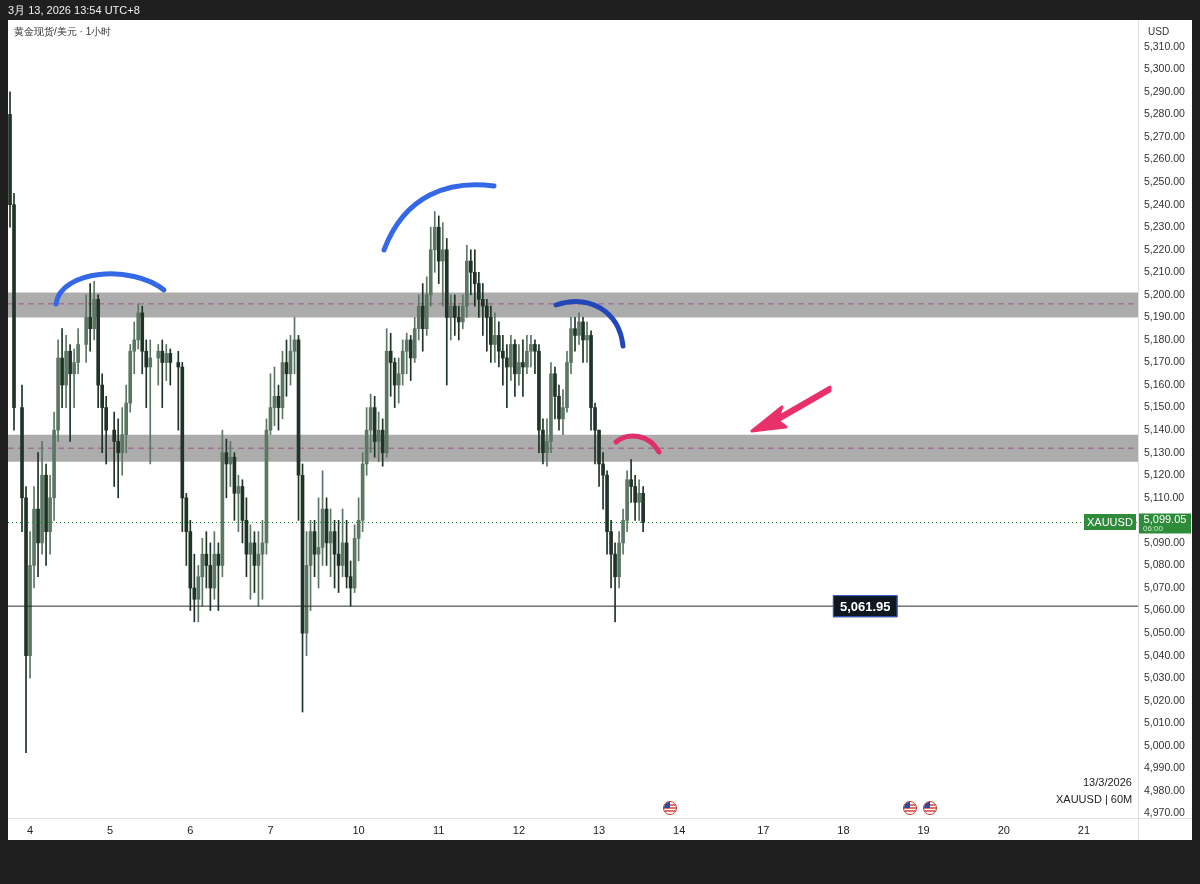  What do you see at coordinates (1165, 429) in the screenshot?
I see `y-tick-label: 5,140.00` at bounding box center [1165, 429].